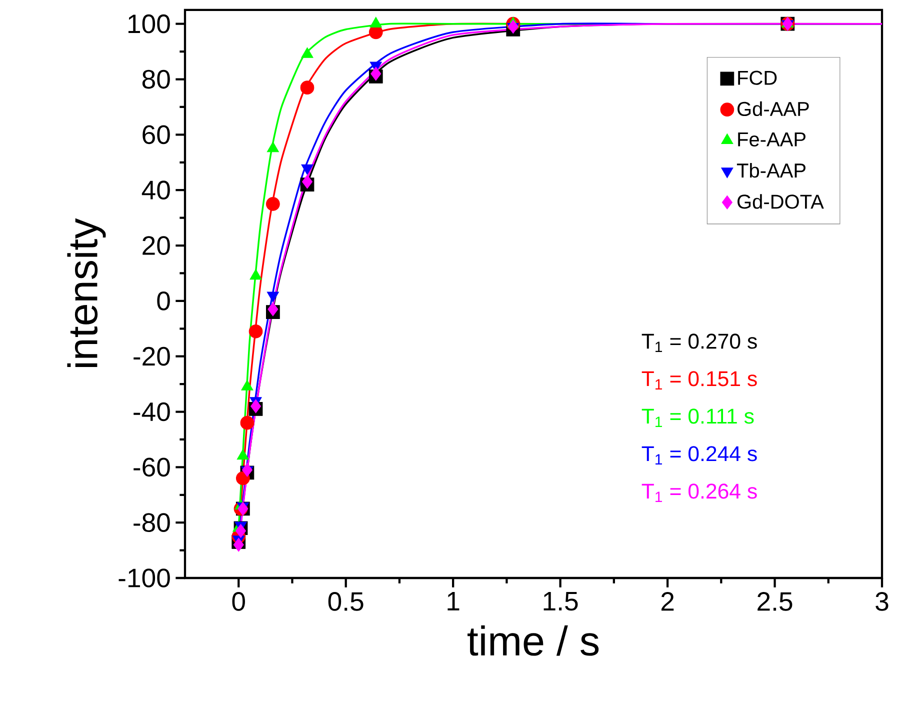 Image resolution: width=898 pixels, height=707 pixels. I want to click on annotation: T$_{1}$ = 0.111 s, so click(698, 417).